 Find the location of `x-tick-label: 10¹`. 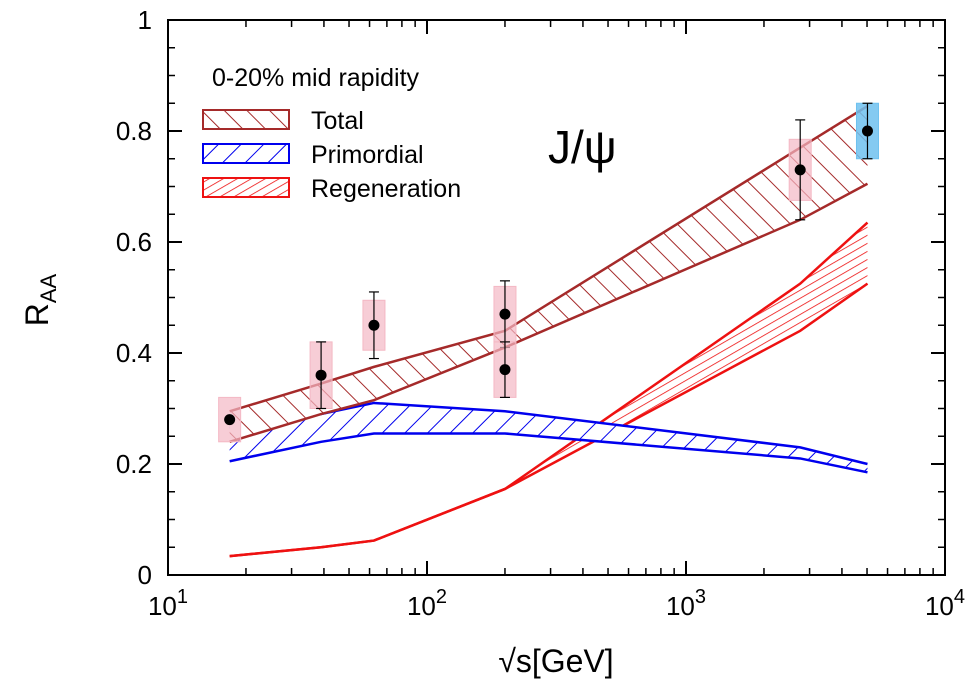

x-tick-label: 10¹ is located at coordinates (168, 603).